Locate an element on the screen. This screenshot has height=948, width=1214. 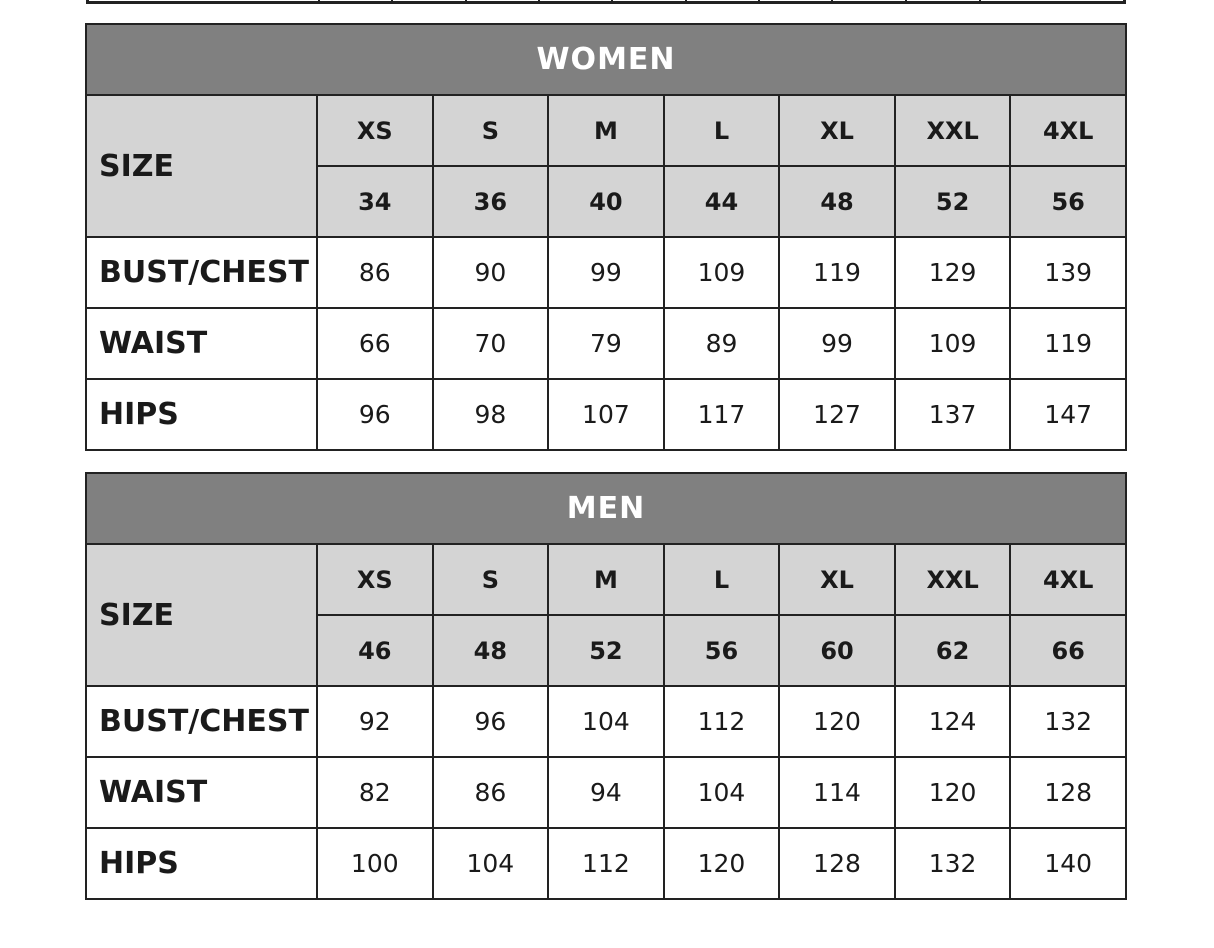
table-row: WAIST 66 70 79 89 99 109 119 is located at coordinates (606, 343).